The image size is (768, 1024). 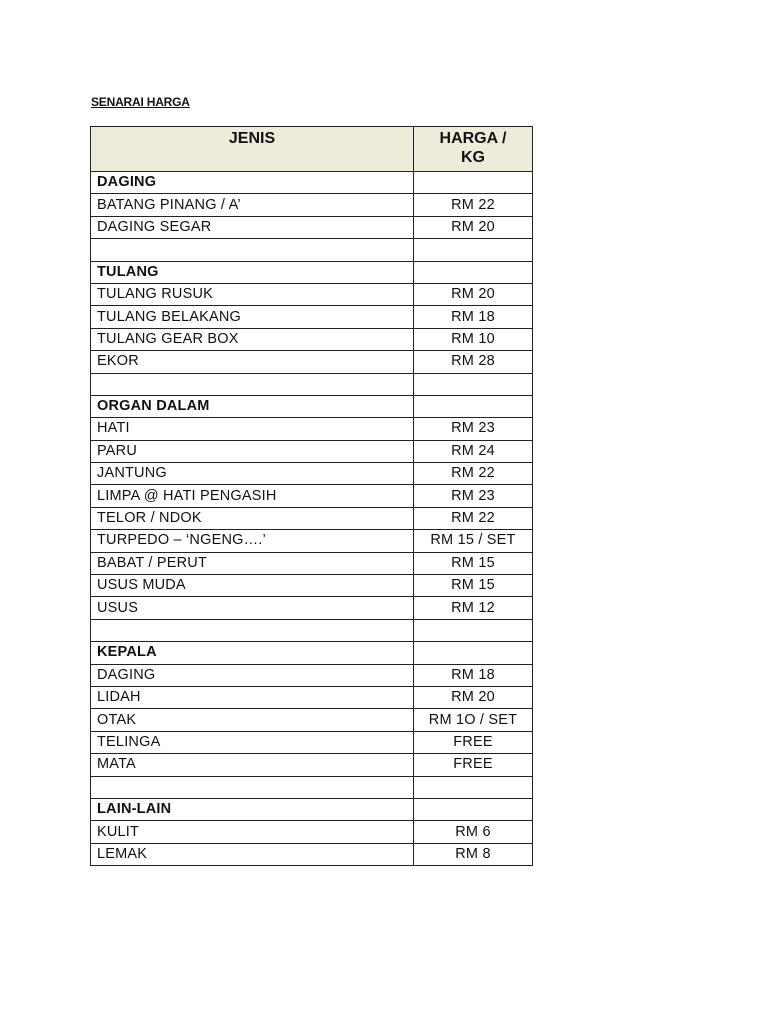 What do you see at coordinates (252, 653) in the screenshot?
I see `section-label: KEPALA` at bounding box center [252, 653].